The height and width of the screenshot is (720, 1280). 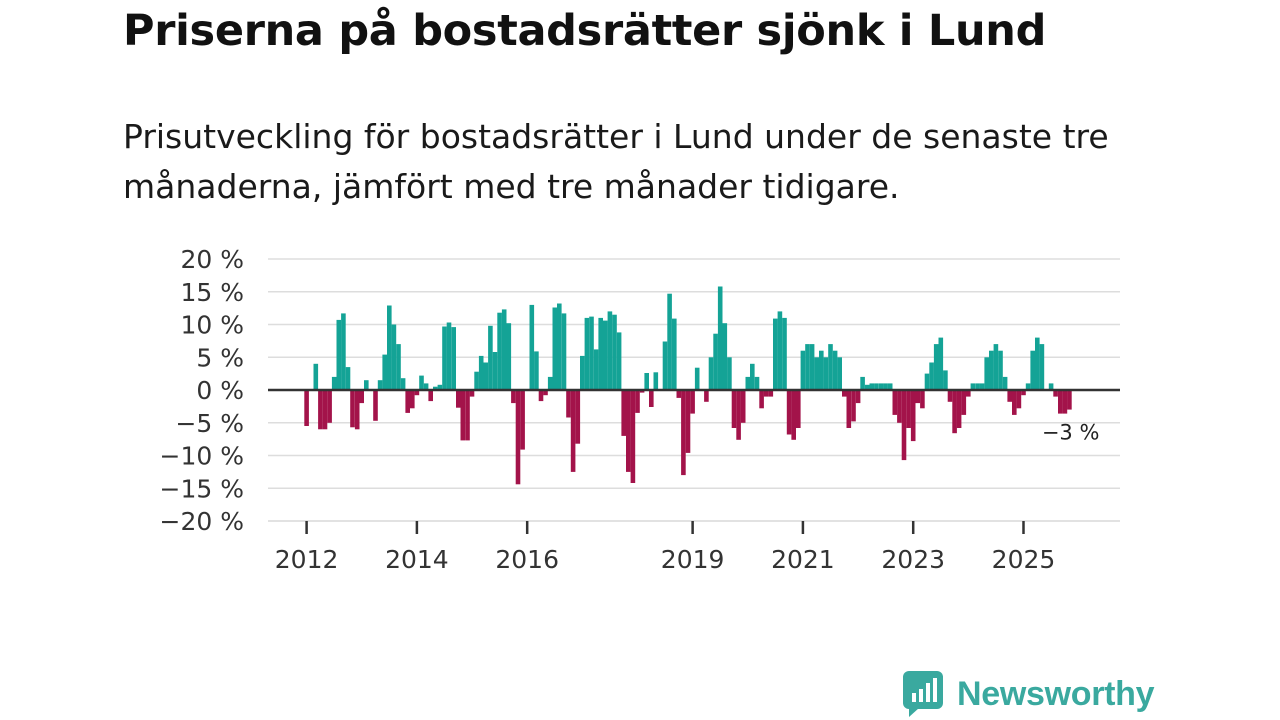 I want to click on y-tick-label: 20 %, so click(x=212, y=259).